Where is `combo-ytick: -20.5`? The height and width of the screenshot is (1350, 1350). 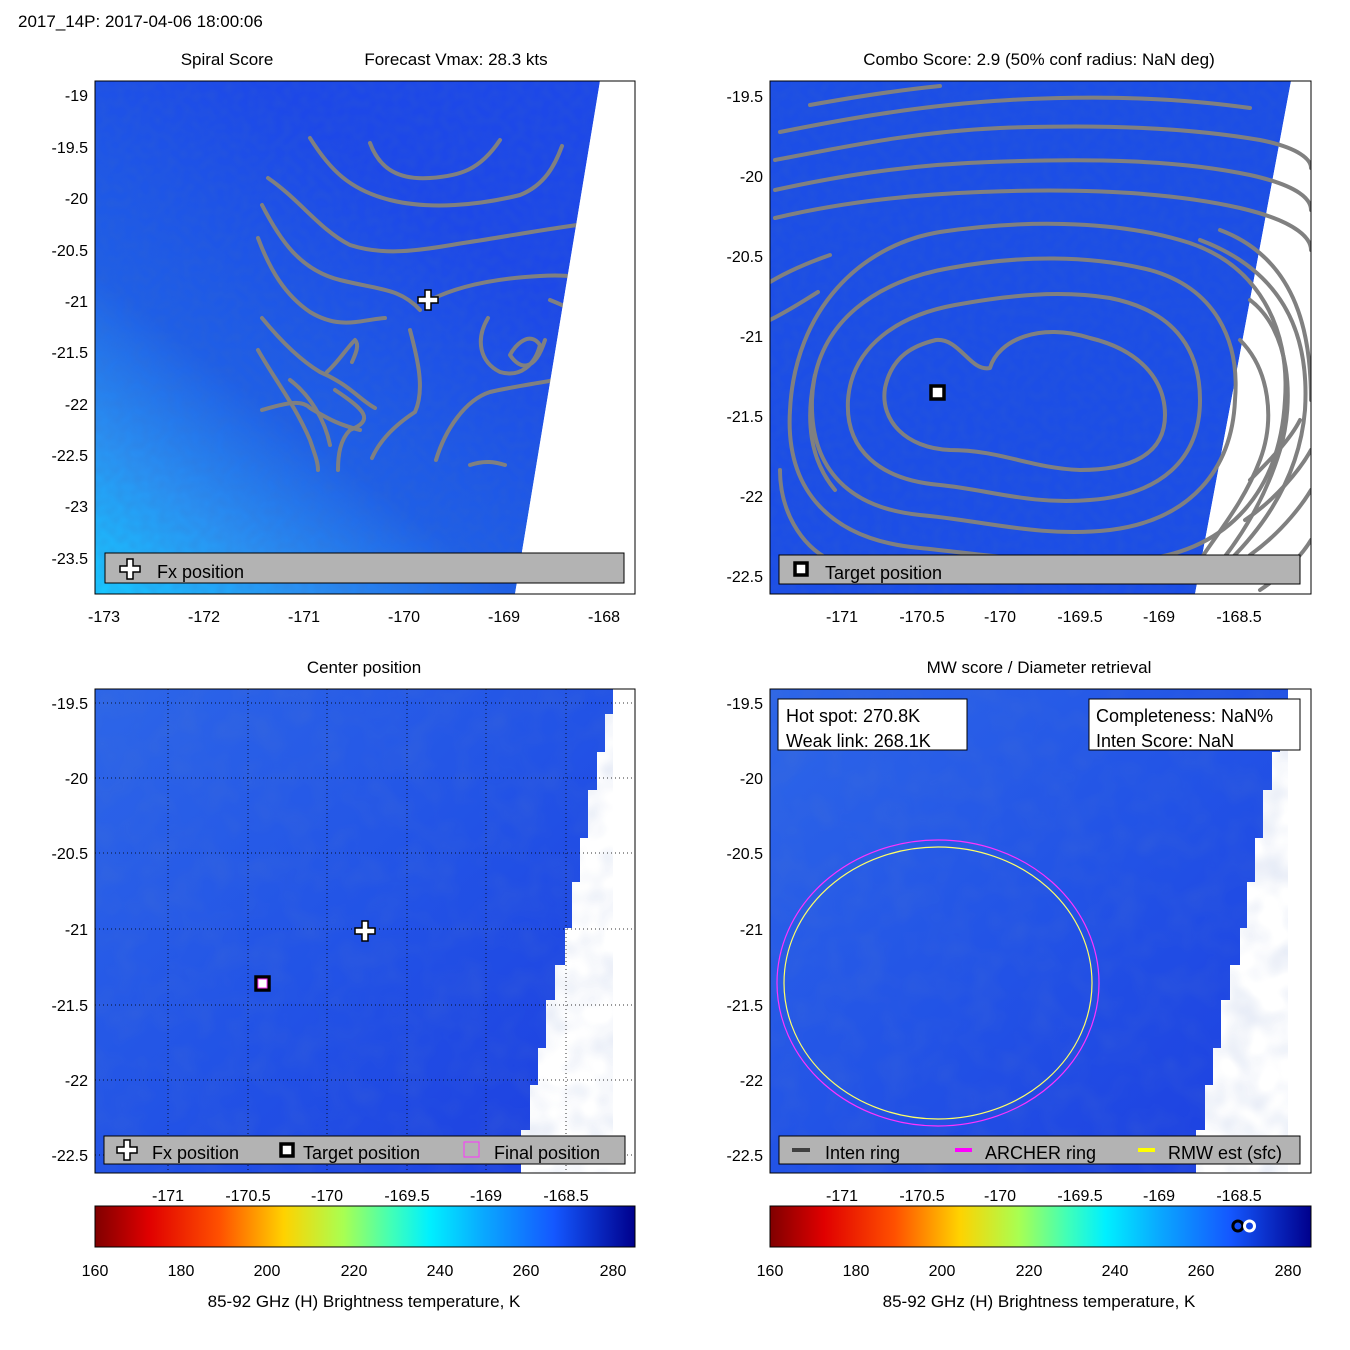
combo-ytick: -20.5 is located at coordinates (745, 257).